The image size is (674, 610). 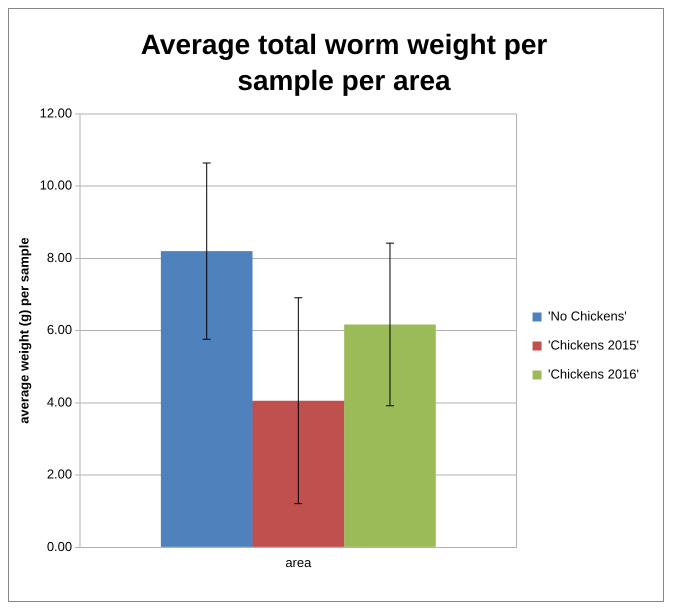 What do you see at coordinates (298, 562) in the screenshot?
I see `x-tick-label: area` at bounding box center [298, 562].